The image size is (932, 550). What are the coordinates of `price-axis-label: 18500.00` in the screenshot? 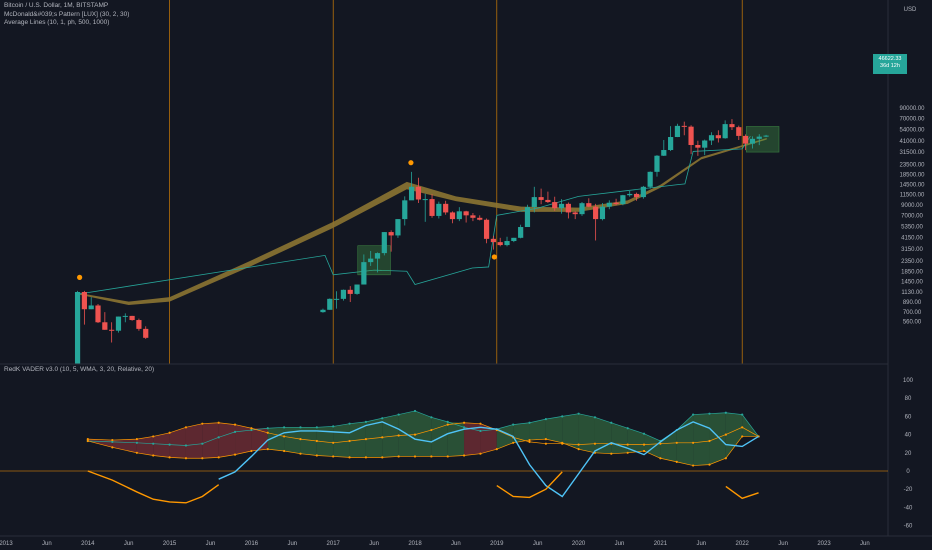 It's located at (912, 175).